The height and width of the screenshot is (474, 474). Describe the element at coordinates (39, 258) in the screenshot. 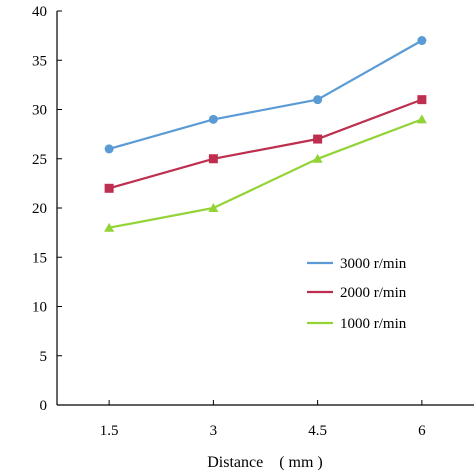

I see `y-tick-label: 15` at that location.